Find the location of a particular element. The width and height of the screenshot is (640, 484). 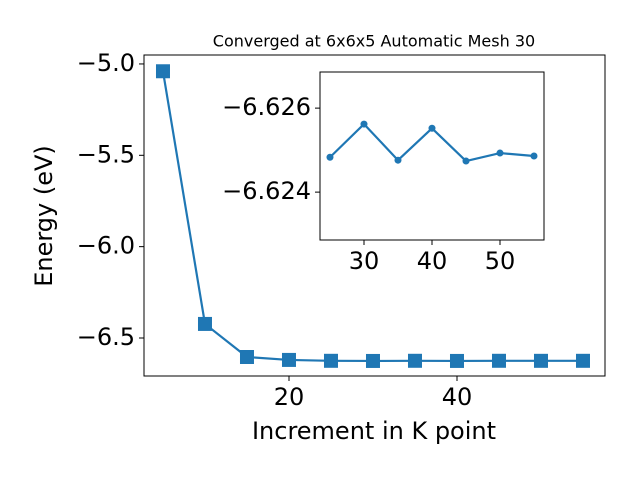

y-tick-label: −6.5 is located at coordinates (106, 337).